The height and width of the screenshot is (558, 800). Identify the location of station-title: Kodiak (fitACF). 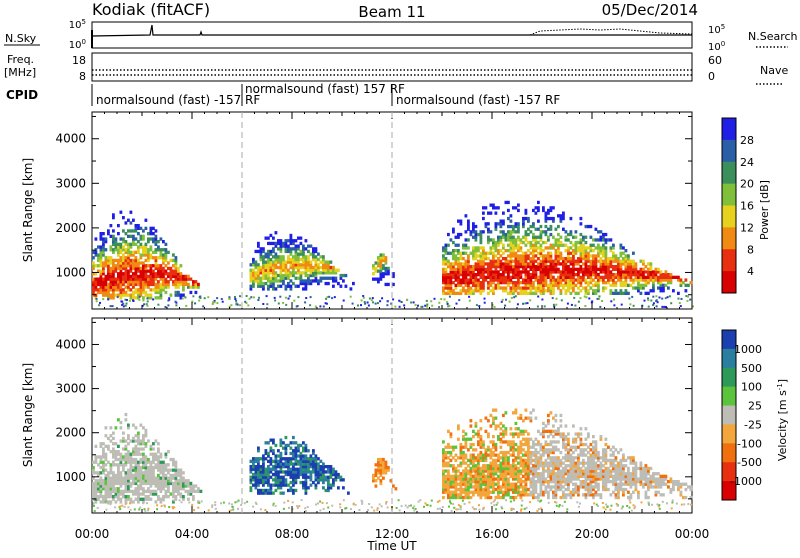
(151, 9).